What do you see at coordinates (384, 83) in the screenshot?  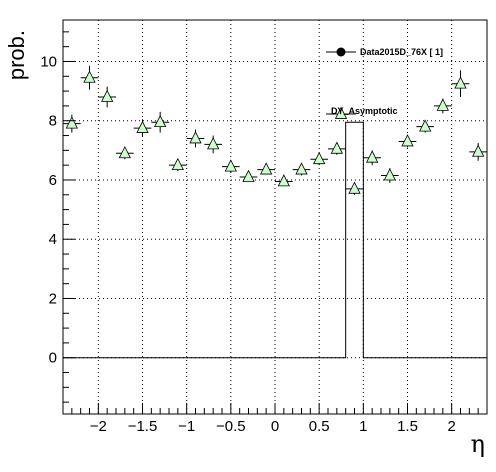 I see `legend: Data2015D_76X [ 1] DY_Asymptotic` at bounding box center [384, 83].